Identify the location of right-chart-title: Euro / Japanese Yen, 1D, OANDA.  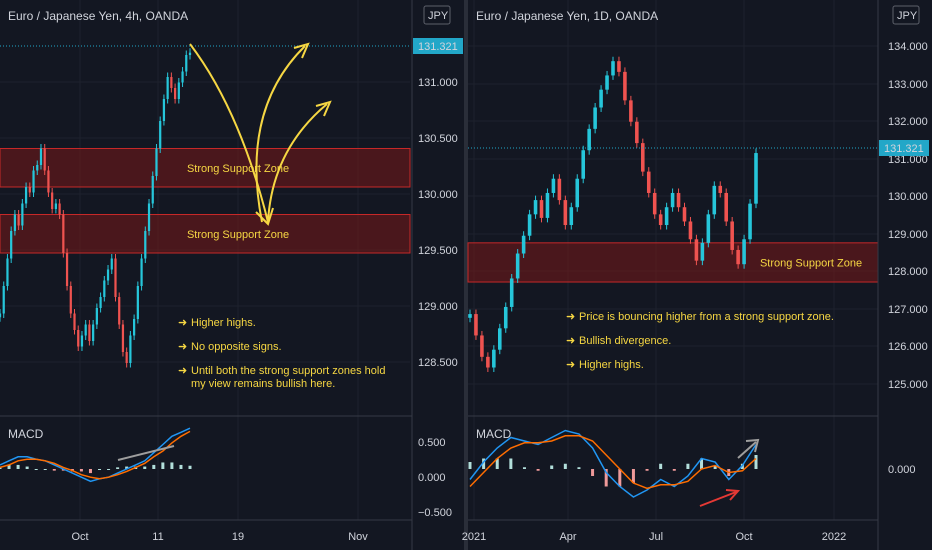
(567, 16).